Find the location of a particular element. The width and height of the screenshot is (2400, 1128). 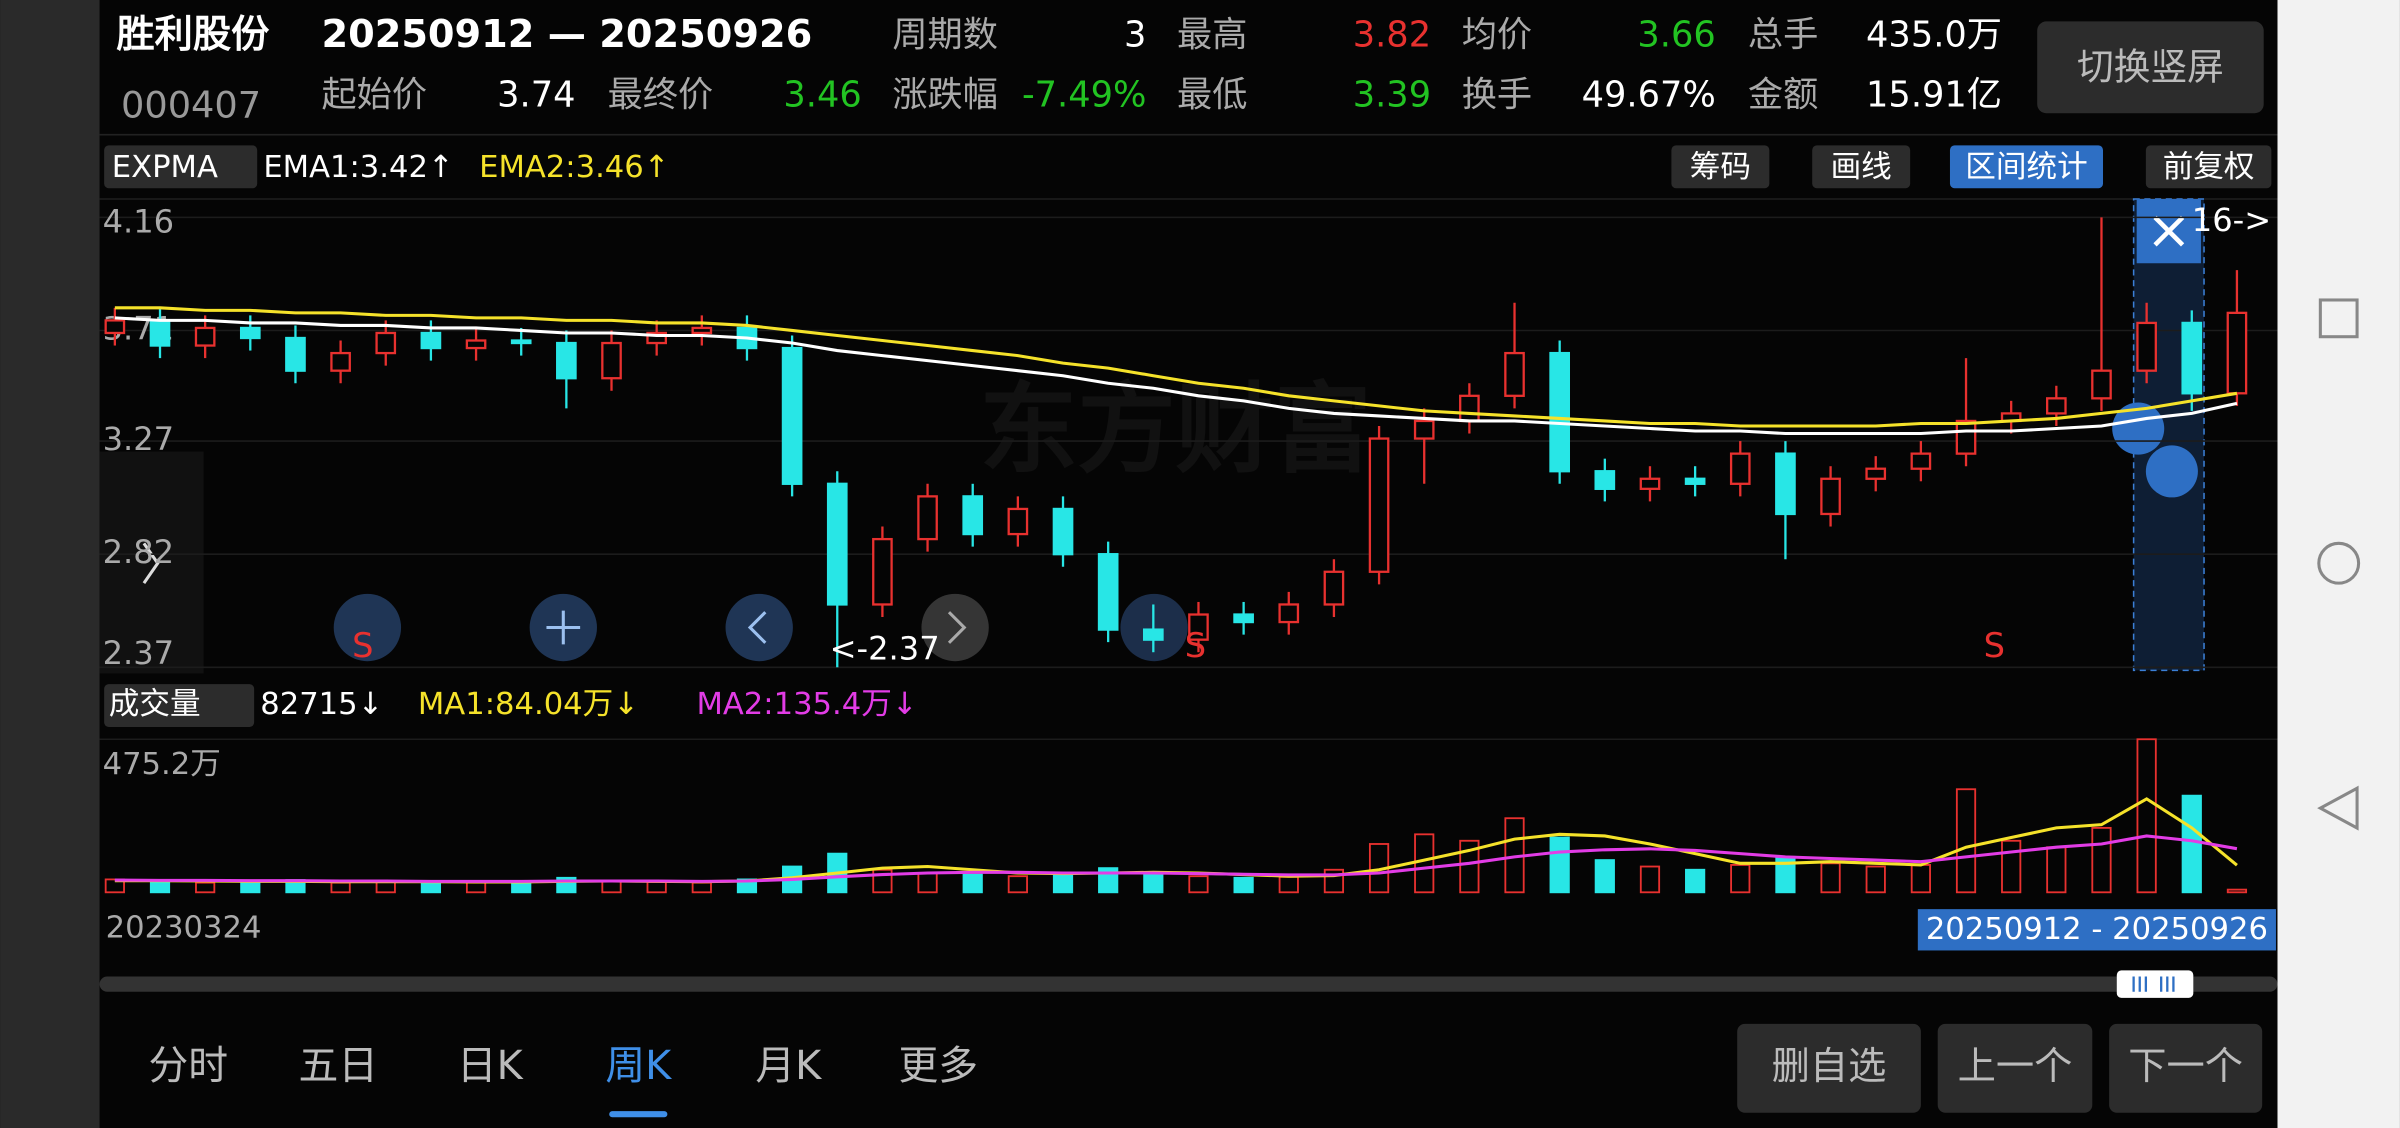

period-tab: 五日 is located at coordinates (339, 1066).